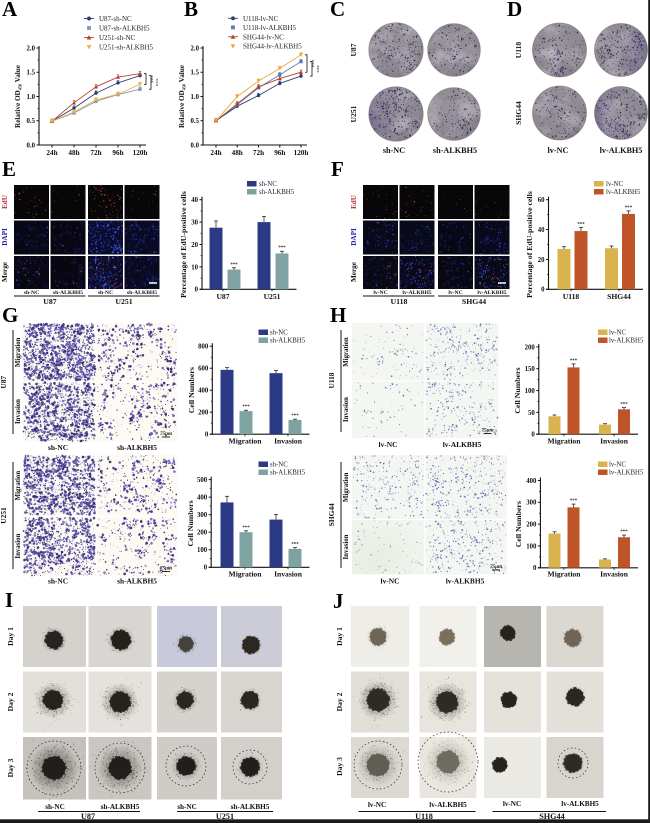 This screenshot has width=650, height=823. What do you see at coordinates (95, 153) in the screenshot?
I see `svg-text: 72h` at bounding box center [95, 153].